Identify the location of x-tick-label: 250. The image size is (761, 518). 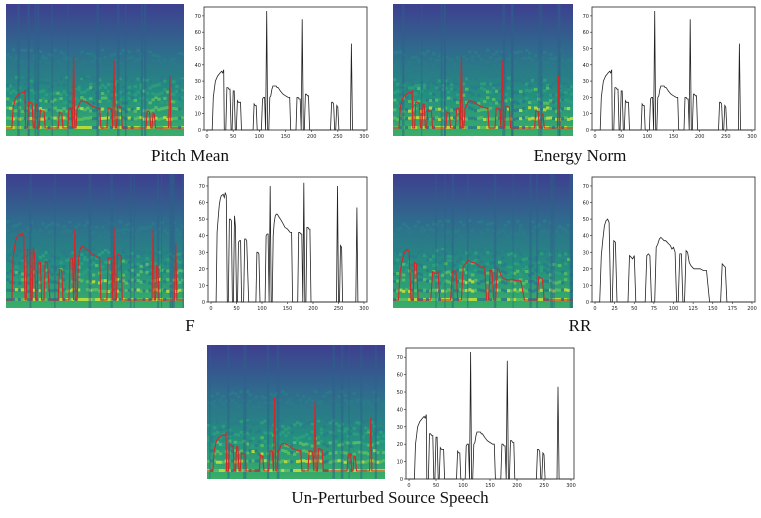
(338, 137).